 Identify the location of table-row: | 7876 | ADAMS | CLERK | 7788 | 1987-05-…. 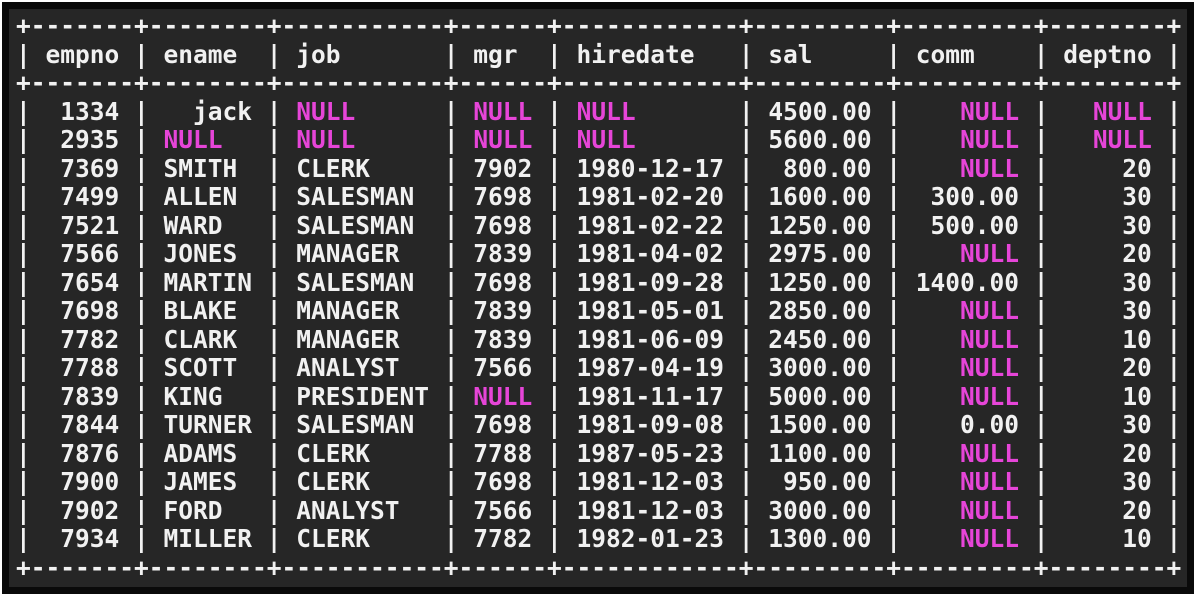
(599, 453).